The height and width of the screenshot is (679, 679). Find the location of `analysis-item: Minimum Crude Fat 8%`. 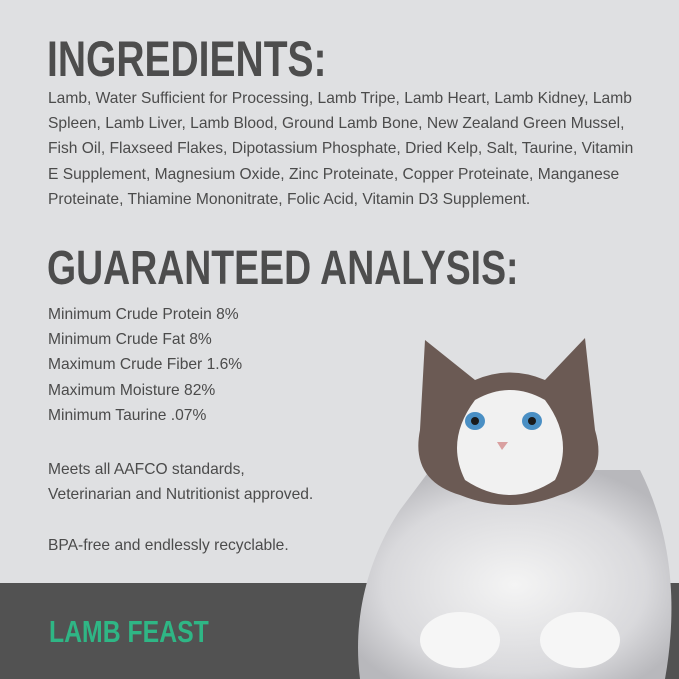

analysis-item: Minimum Crude Fat 8% is located at coordinates (130, 340).